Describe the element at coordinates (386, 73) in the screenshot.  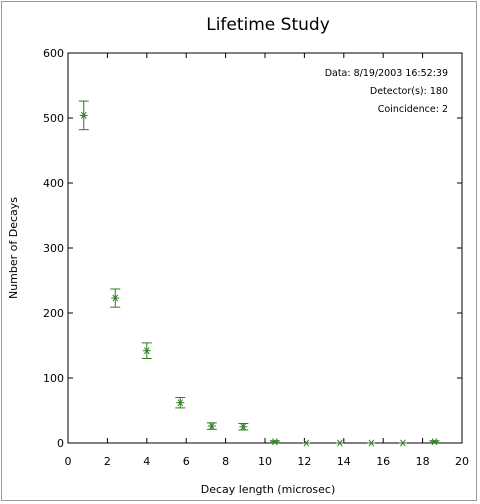
I see `annotation-data-timestamp: Data: 8/19/2003 16:52:39` at that location.